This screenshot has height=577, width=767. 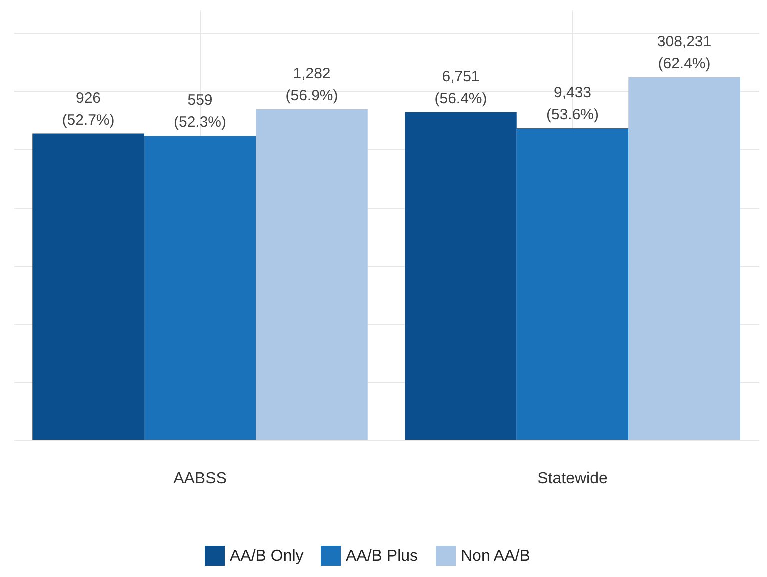 What do you see at coordinates (461, 88) in the screenshot?
I see `data-label: 6,751 (56.4%)` at bounding box center [461, 88].